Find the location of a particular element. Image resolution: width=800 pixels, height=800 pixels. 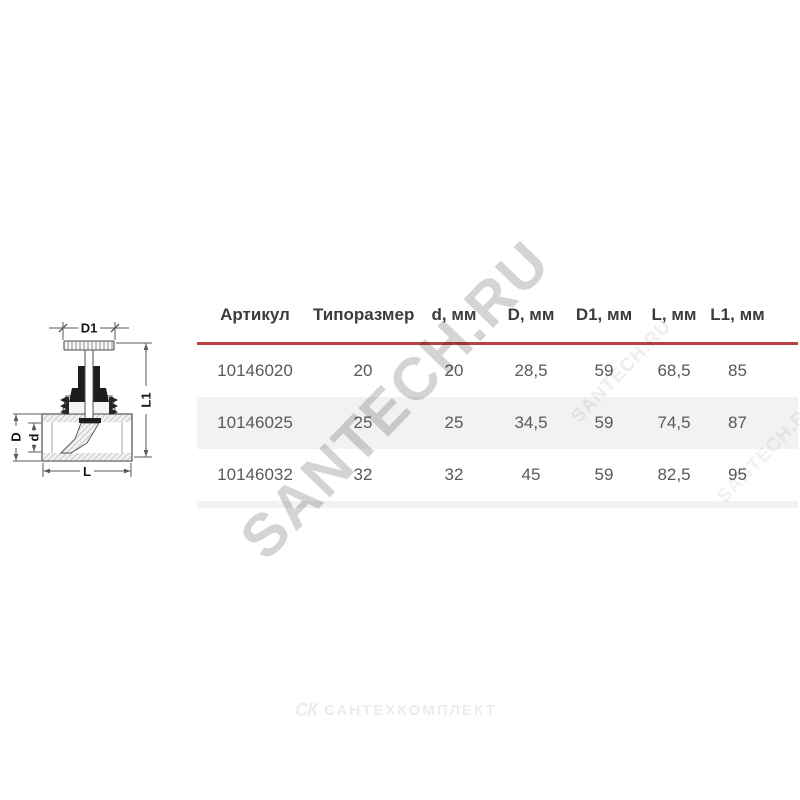

footer-brand-label: САНТЕХКОМПЛЕКТ is located at coordinates (410, 710).